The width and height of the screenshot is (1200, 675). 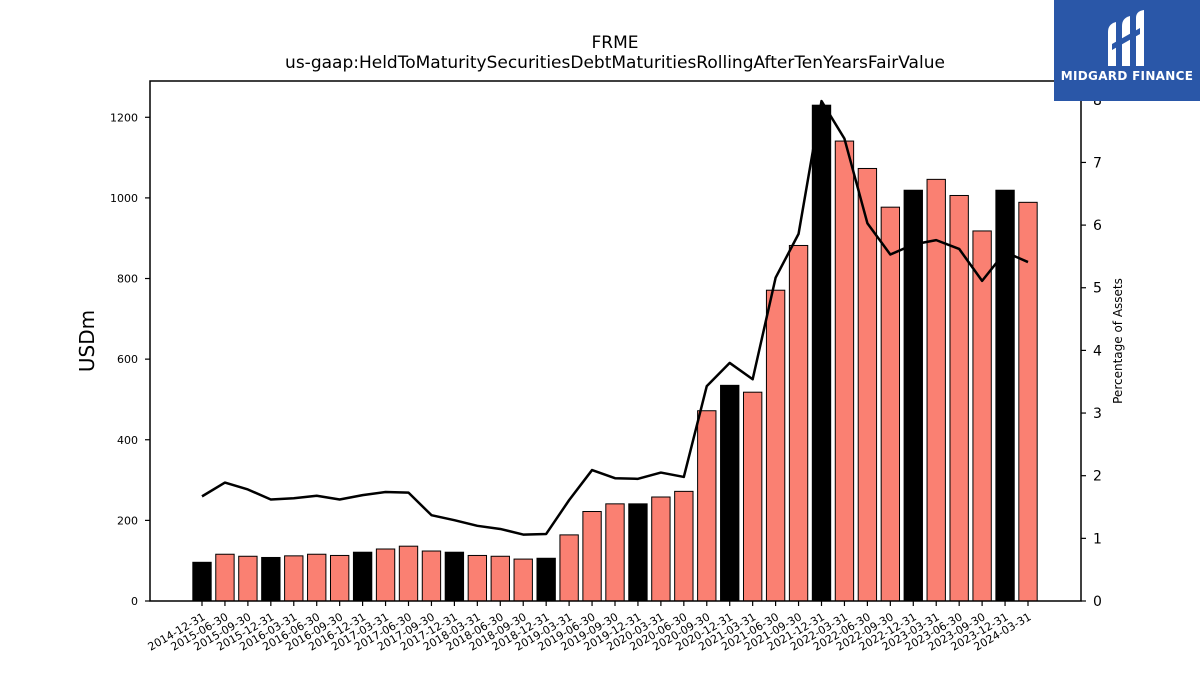 I want to click on left-axis-ticks: 0 200 400 600 800 1000 1200, so click(x=130, y=359).